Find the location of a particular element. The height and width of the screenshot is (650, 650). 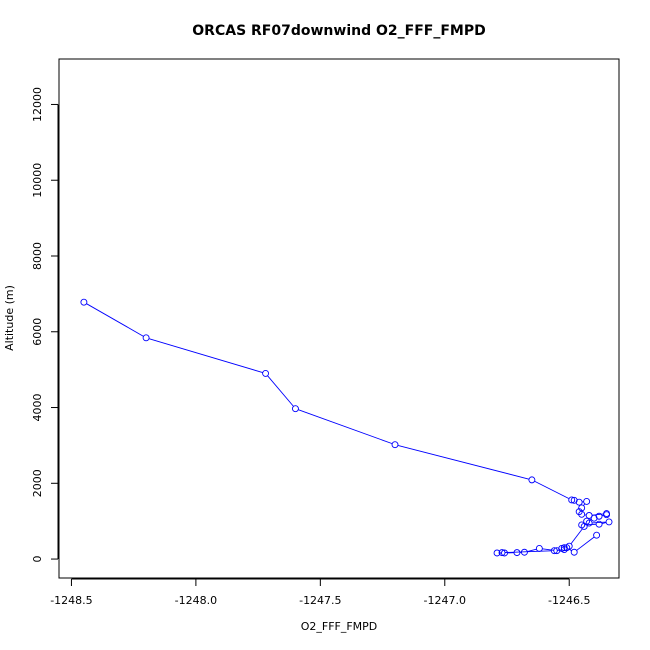

y-tick-label: 12000 is located at coordinates (37, 104).